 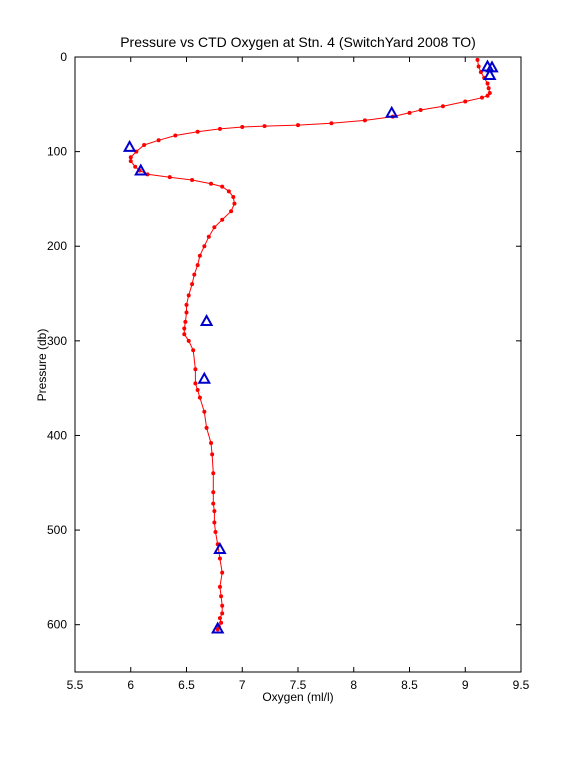 What do you see at coordinates (521, 685) in the screenshot?
I see `x-tick-label: 9.5` at bounding box center [521, 685].